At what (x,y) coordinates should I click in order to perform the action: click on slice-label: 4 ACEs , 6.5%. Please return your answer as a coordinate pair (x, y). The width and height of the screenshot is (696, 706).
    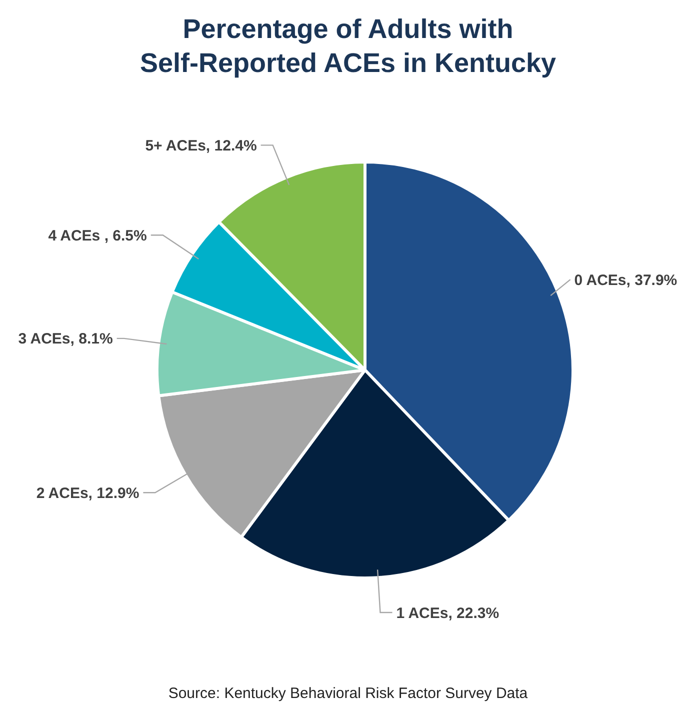
    Looking at the image, I should click on (97, 235).